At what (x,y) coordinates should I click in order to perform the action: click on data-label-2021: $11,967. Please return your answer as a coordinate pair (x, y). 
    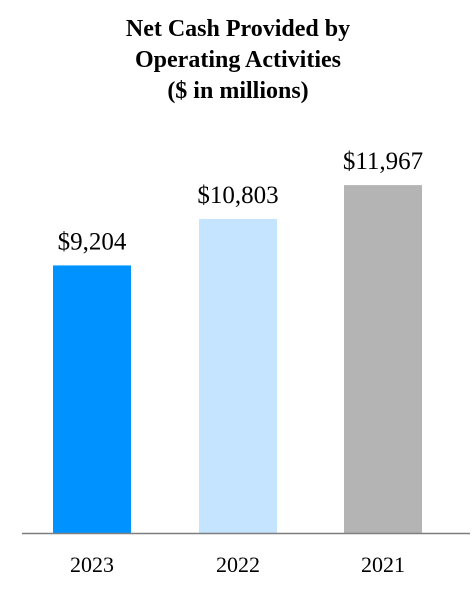
    Looking at the image, I should click on (383, 161).